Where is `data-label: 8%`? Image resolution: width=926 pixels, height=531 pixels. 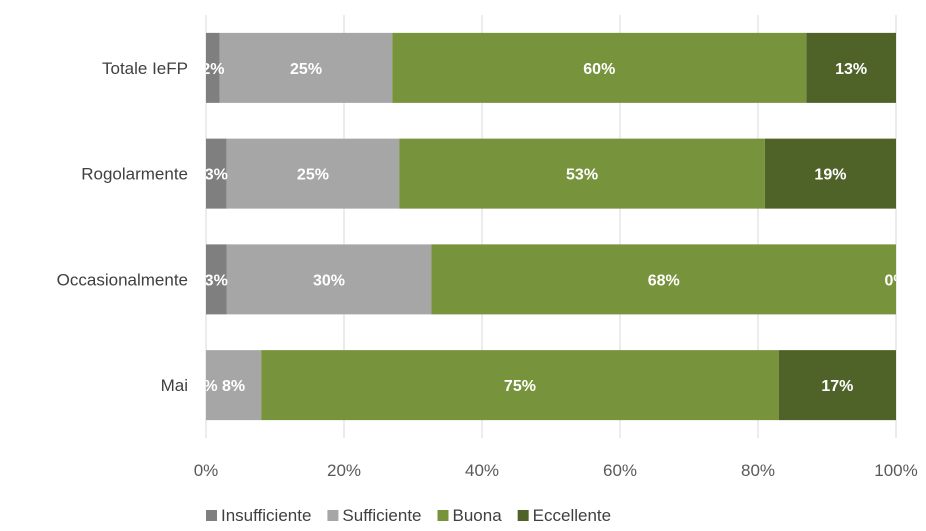 data-label: 8% is located at coordinates (233, 386).